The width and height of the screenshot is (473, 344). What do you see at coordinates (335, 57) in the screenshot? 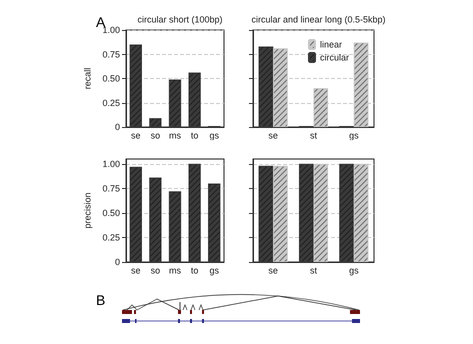
I see `legend-label: circular` at bounding box center [335, 57].